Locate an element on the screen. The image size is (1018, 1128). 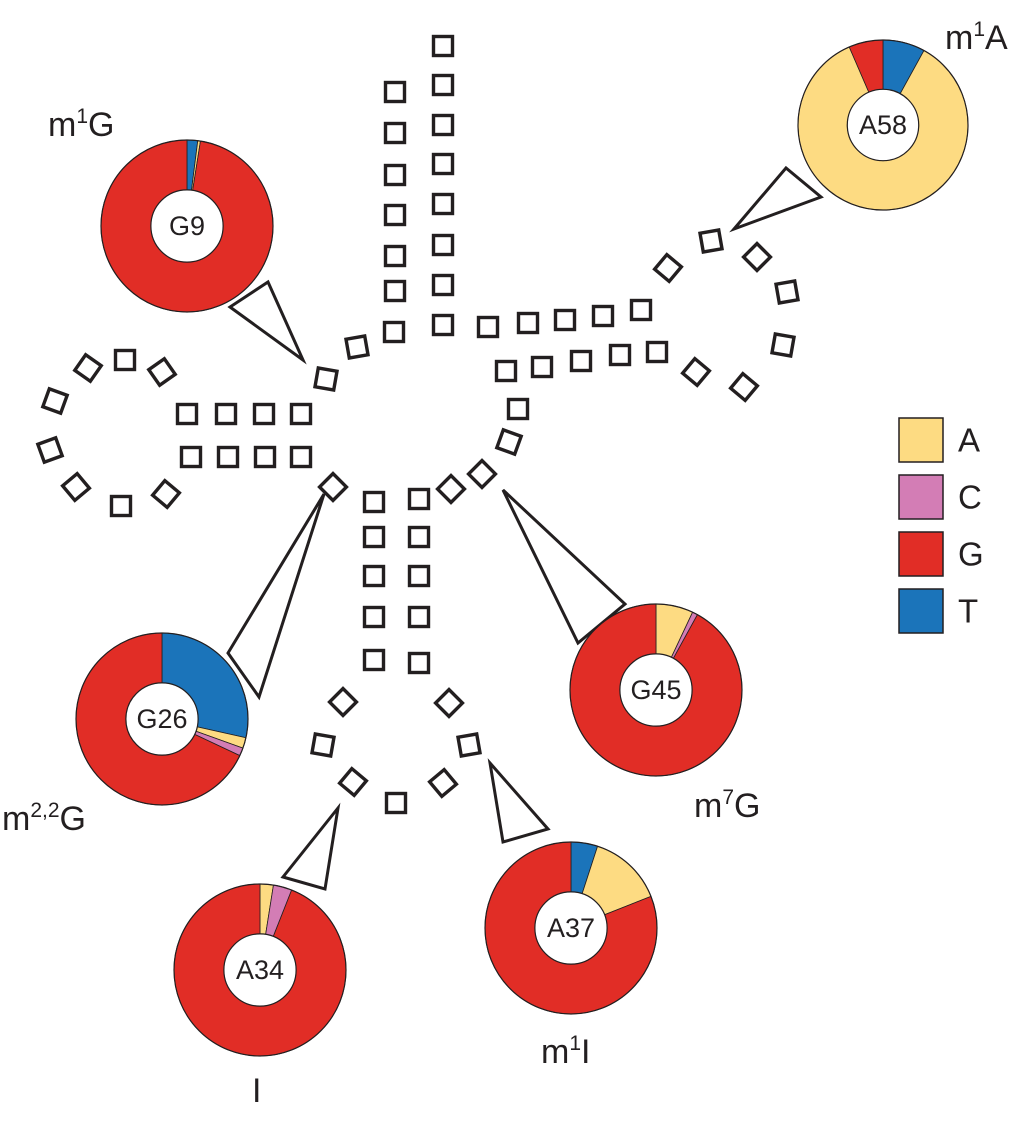
site-label-A37: A37 is located at coordinates (571, 928).